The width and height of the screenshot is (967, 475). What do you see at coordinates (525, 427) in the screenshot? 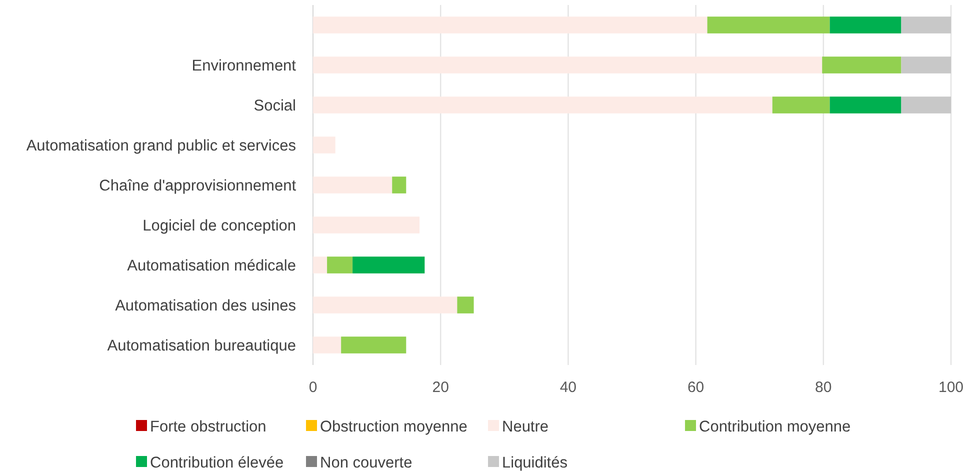
I see `legend-label: Neutre` at bounding box center [525, 427].